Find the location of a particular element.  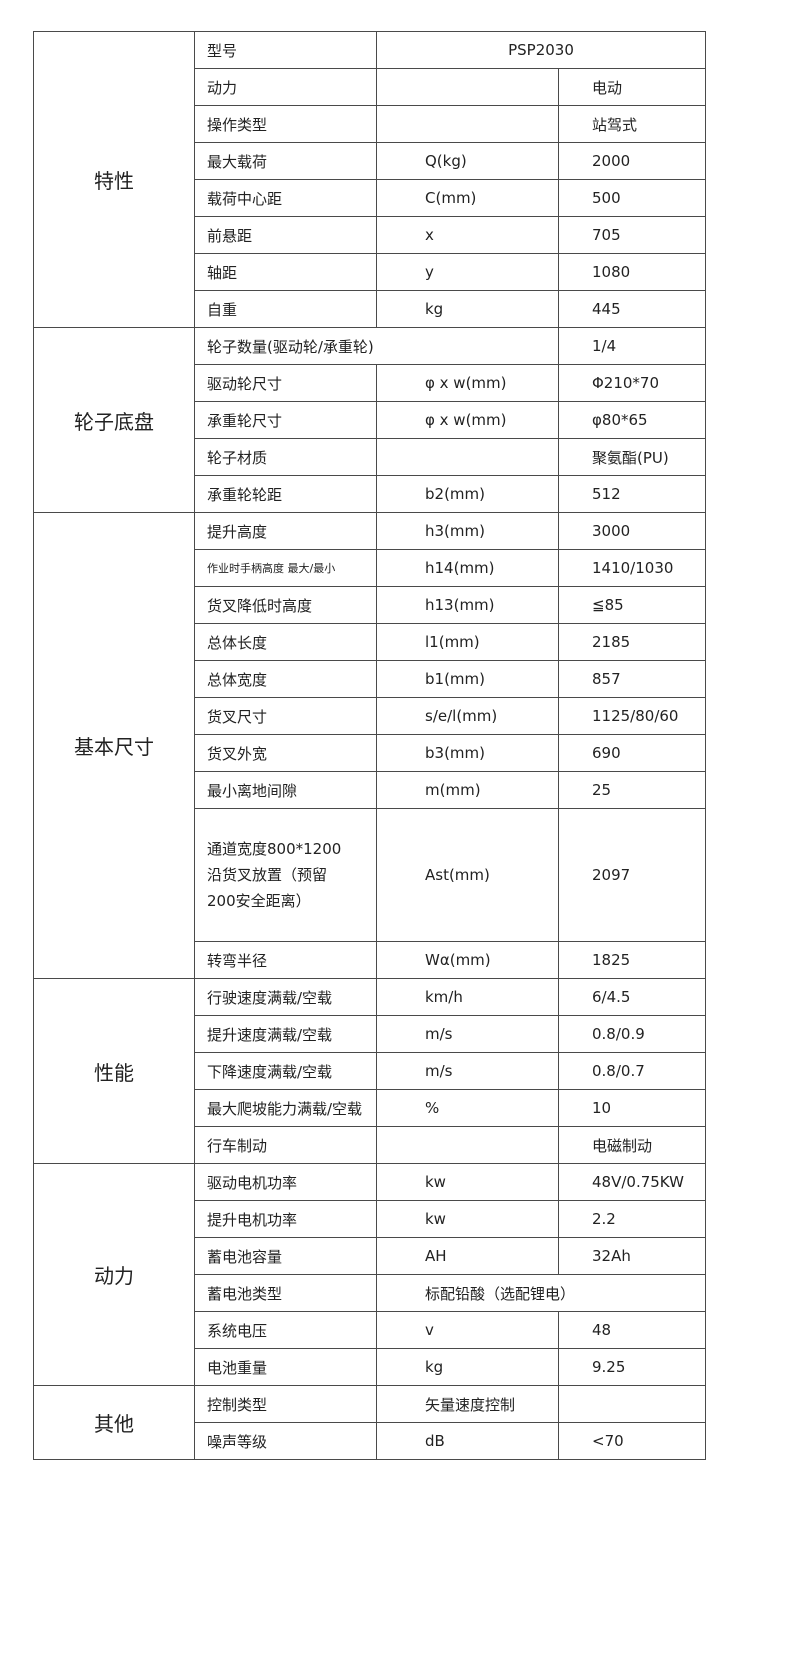

table-row: 轮子材质 聚氨酯(PU) is located at coordinates (370, 457).